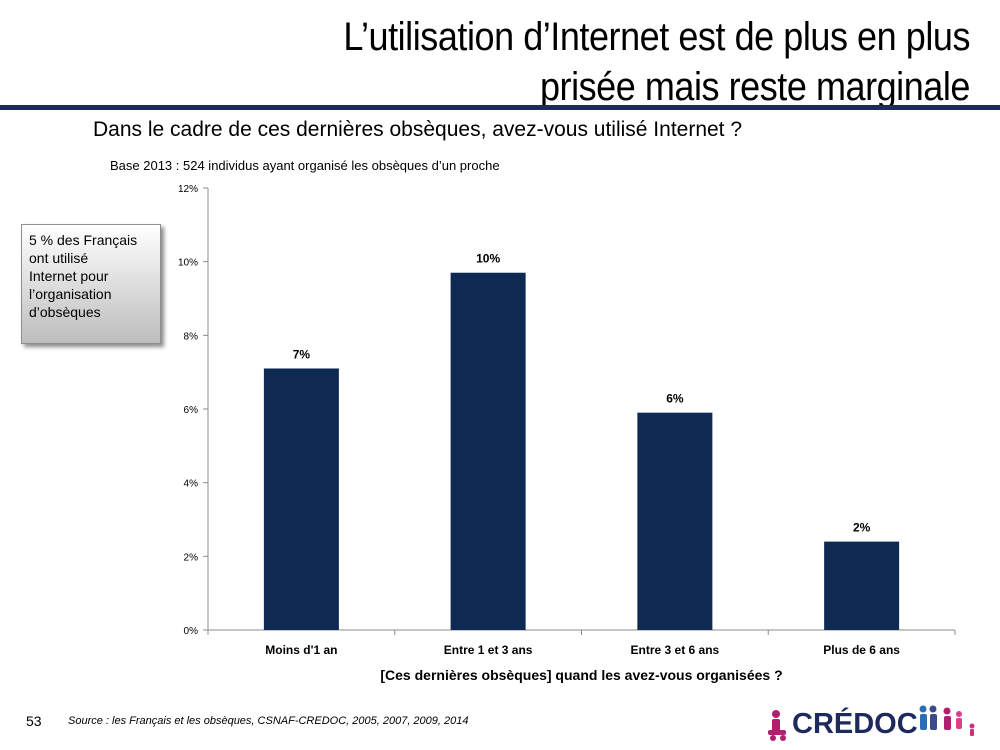 Image resolution: width=1000 pixels, height=750 pixels. I want to click on family-figures-icon, so click(871, 723).